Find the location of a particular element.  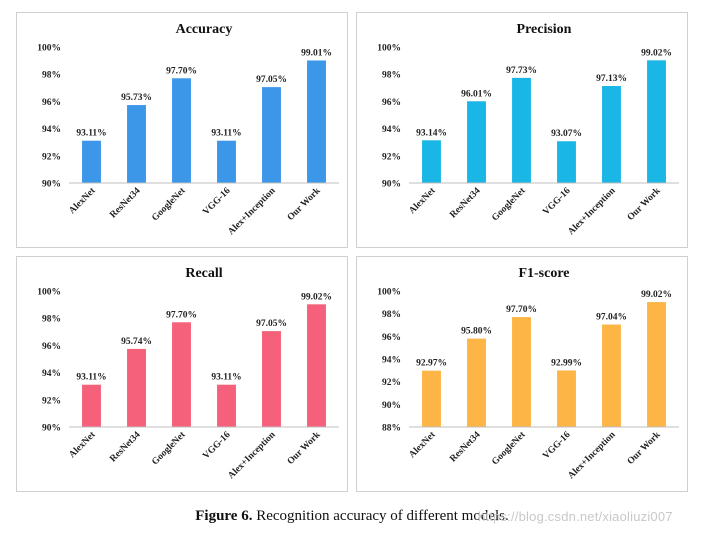

f1-score-data-label: 95.80% is located at coordinates (476, 332).